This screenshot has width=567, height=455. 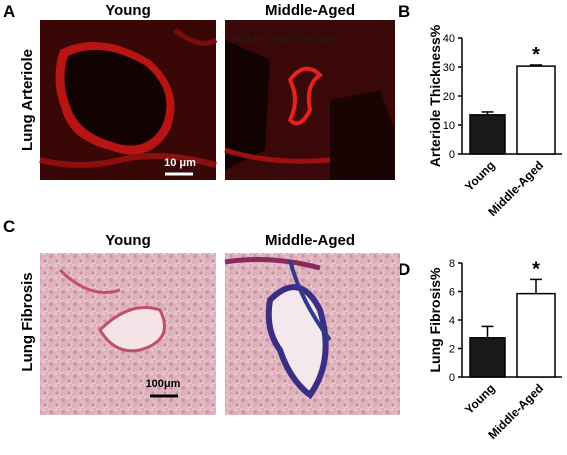 What do you see at coordinates (452, 293) in the screenshot?
I see `y-tick-label: 6` at bounding box center [452, 293].